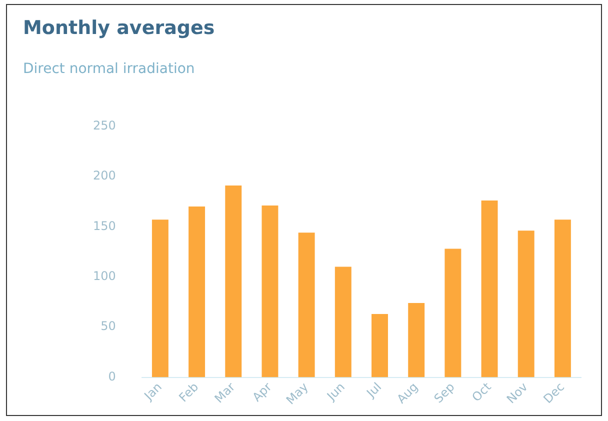 Image resolution: width=608 pixels, height=421 pixels. I want to click on y-tick-label: 150, so click(104, 225).